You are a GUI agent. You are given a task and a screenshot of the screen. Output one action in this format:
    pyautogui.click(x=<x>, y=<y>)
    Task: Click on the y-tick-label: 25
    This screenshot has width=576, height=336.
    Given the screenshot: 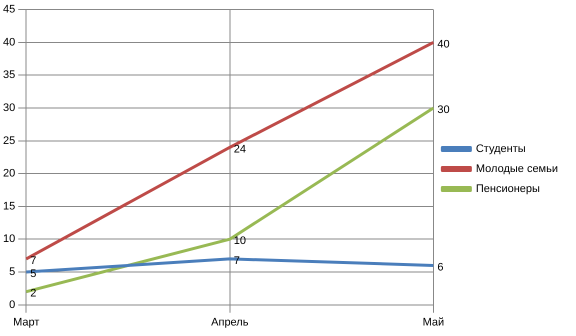 What is the action you would take?
    pyautogui.click(x=9, y=140)
    